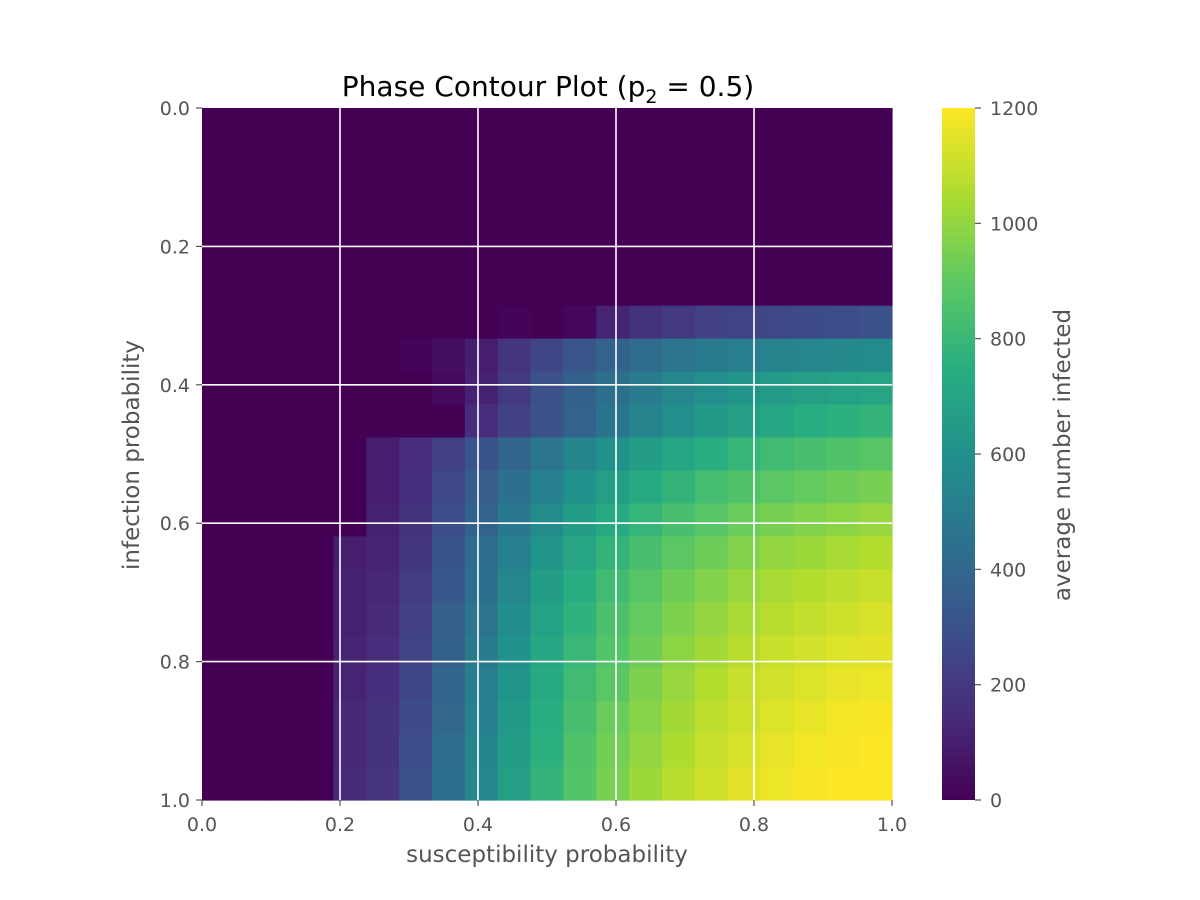 This screenshot has width=1200, height=900. Describe the element at coordinates (132, 455) in the screenshot. I see `y-axis-label: infection probability` at that location.